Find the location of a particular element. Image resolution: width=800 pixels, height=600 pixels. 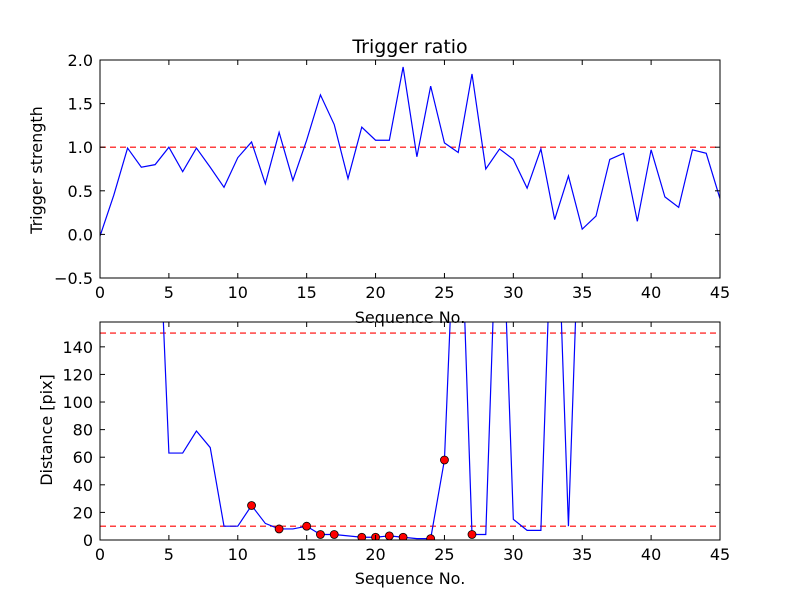

y-tick-label: −0.5 is located at coordinates (73, 278).